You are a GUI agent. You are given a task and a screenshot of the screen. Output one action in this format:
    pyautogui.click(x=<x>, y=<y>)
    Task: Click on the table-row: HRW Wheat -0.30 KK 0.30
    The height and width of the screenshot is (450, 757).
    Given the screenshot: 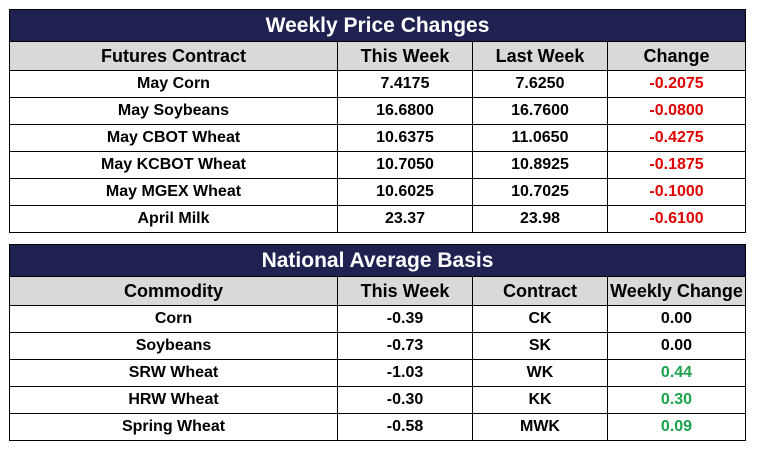 What is the action you would take?
    pyautogui.click(x=377, y=400)
    